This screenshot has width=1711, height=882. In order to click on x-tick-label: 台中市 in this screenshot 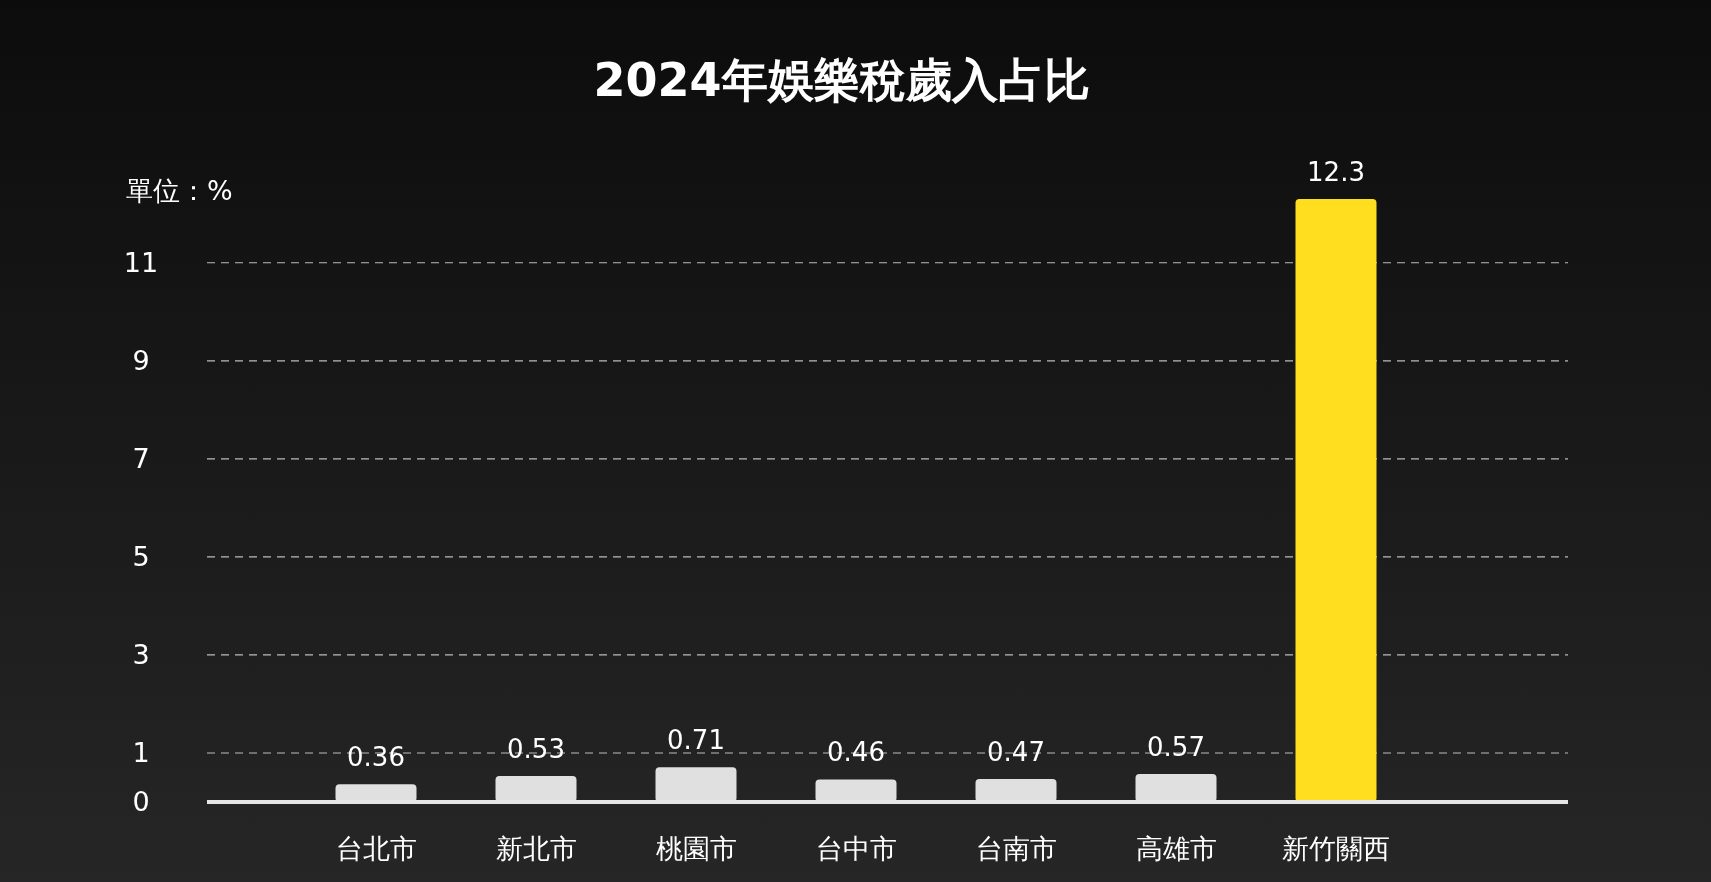, I will do `click(856, 848)`.